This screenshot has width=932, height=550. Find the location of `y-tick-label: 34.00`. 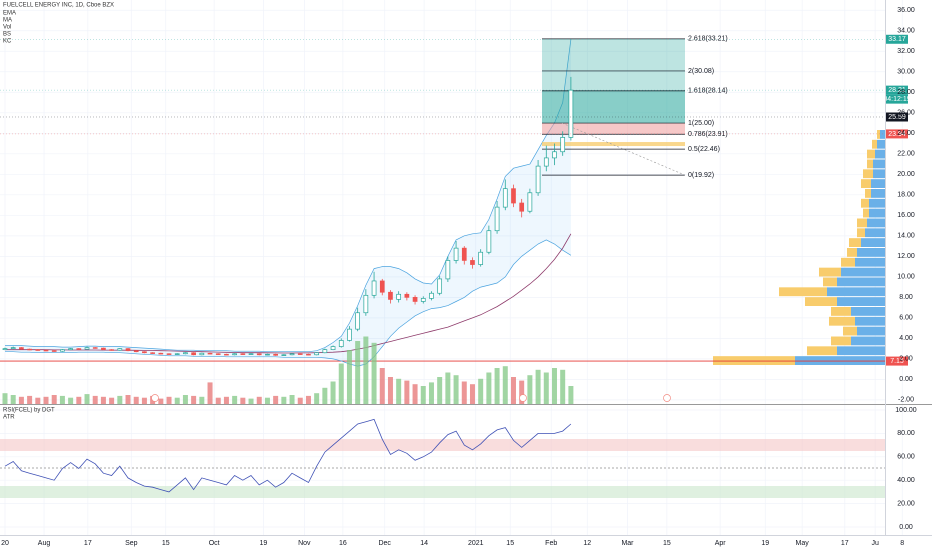

y-tick-label: 34.00 is located at coordinates (906, 31).